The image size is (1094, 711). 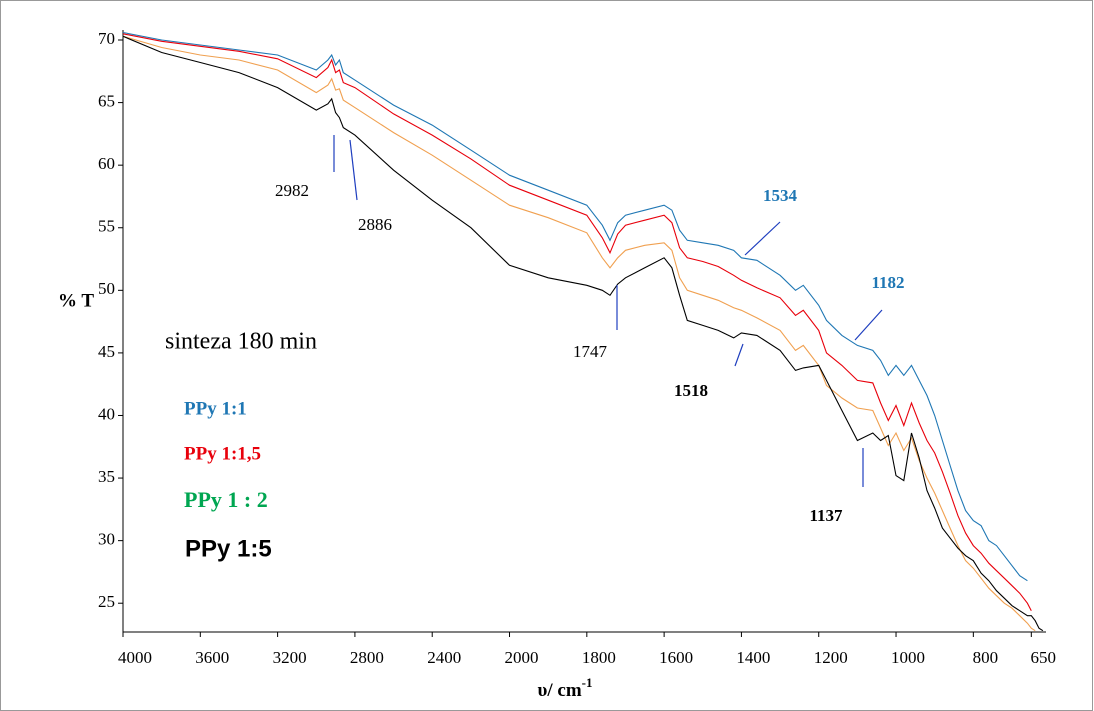 I want to click on y-tick-label: 65, so click(x=106, y=100).